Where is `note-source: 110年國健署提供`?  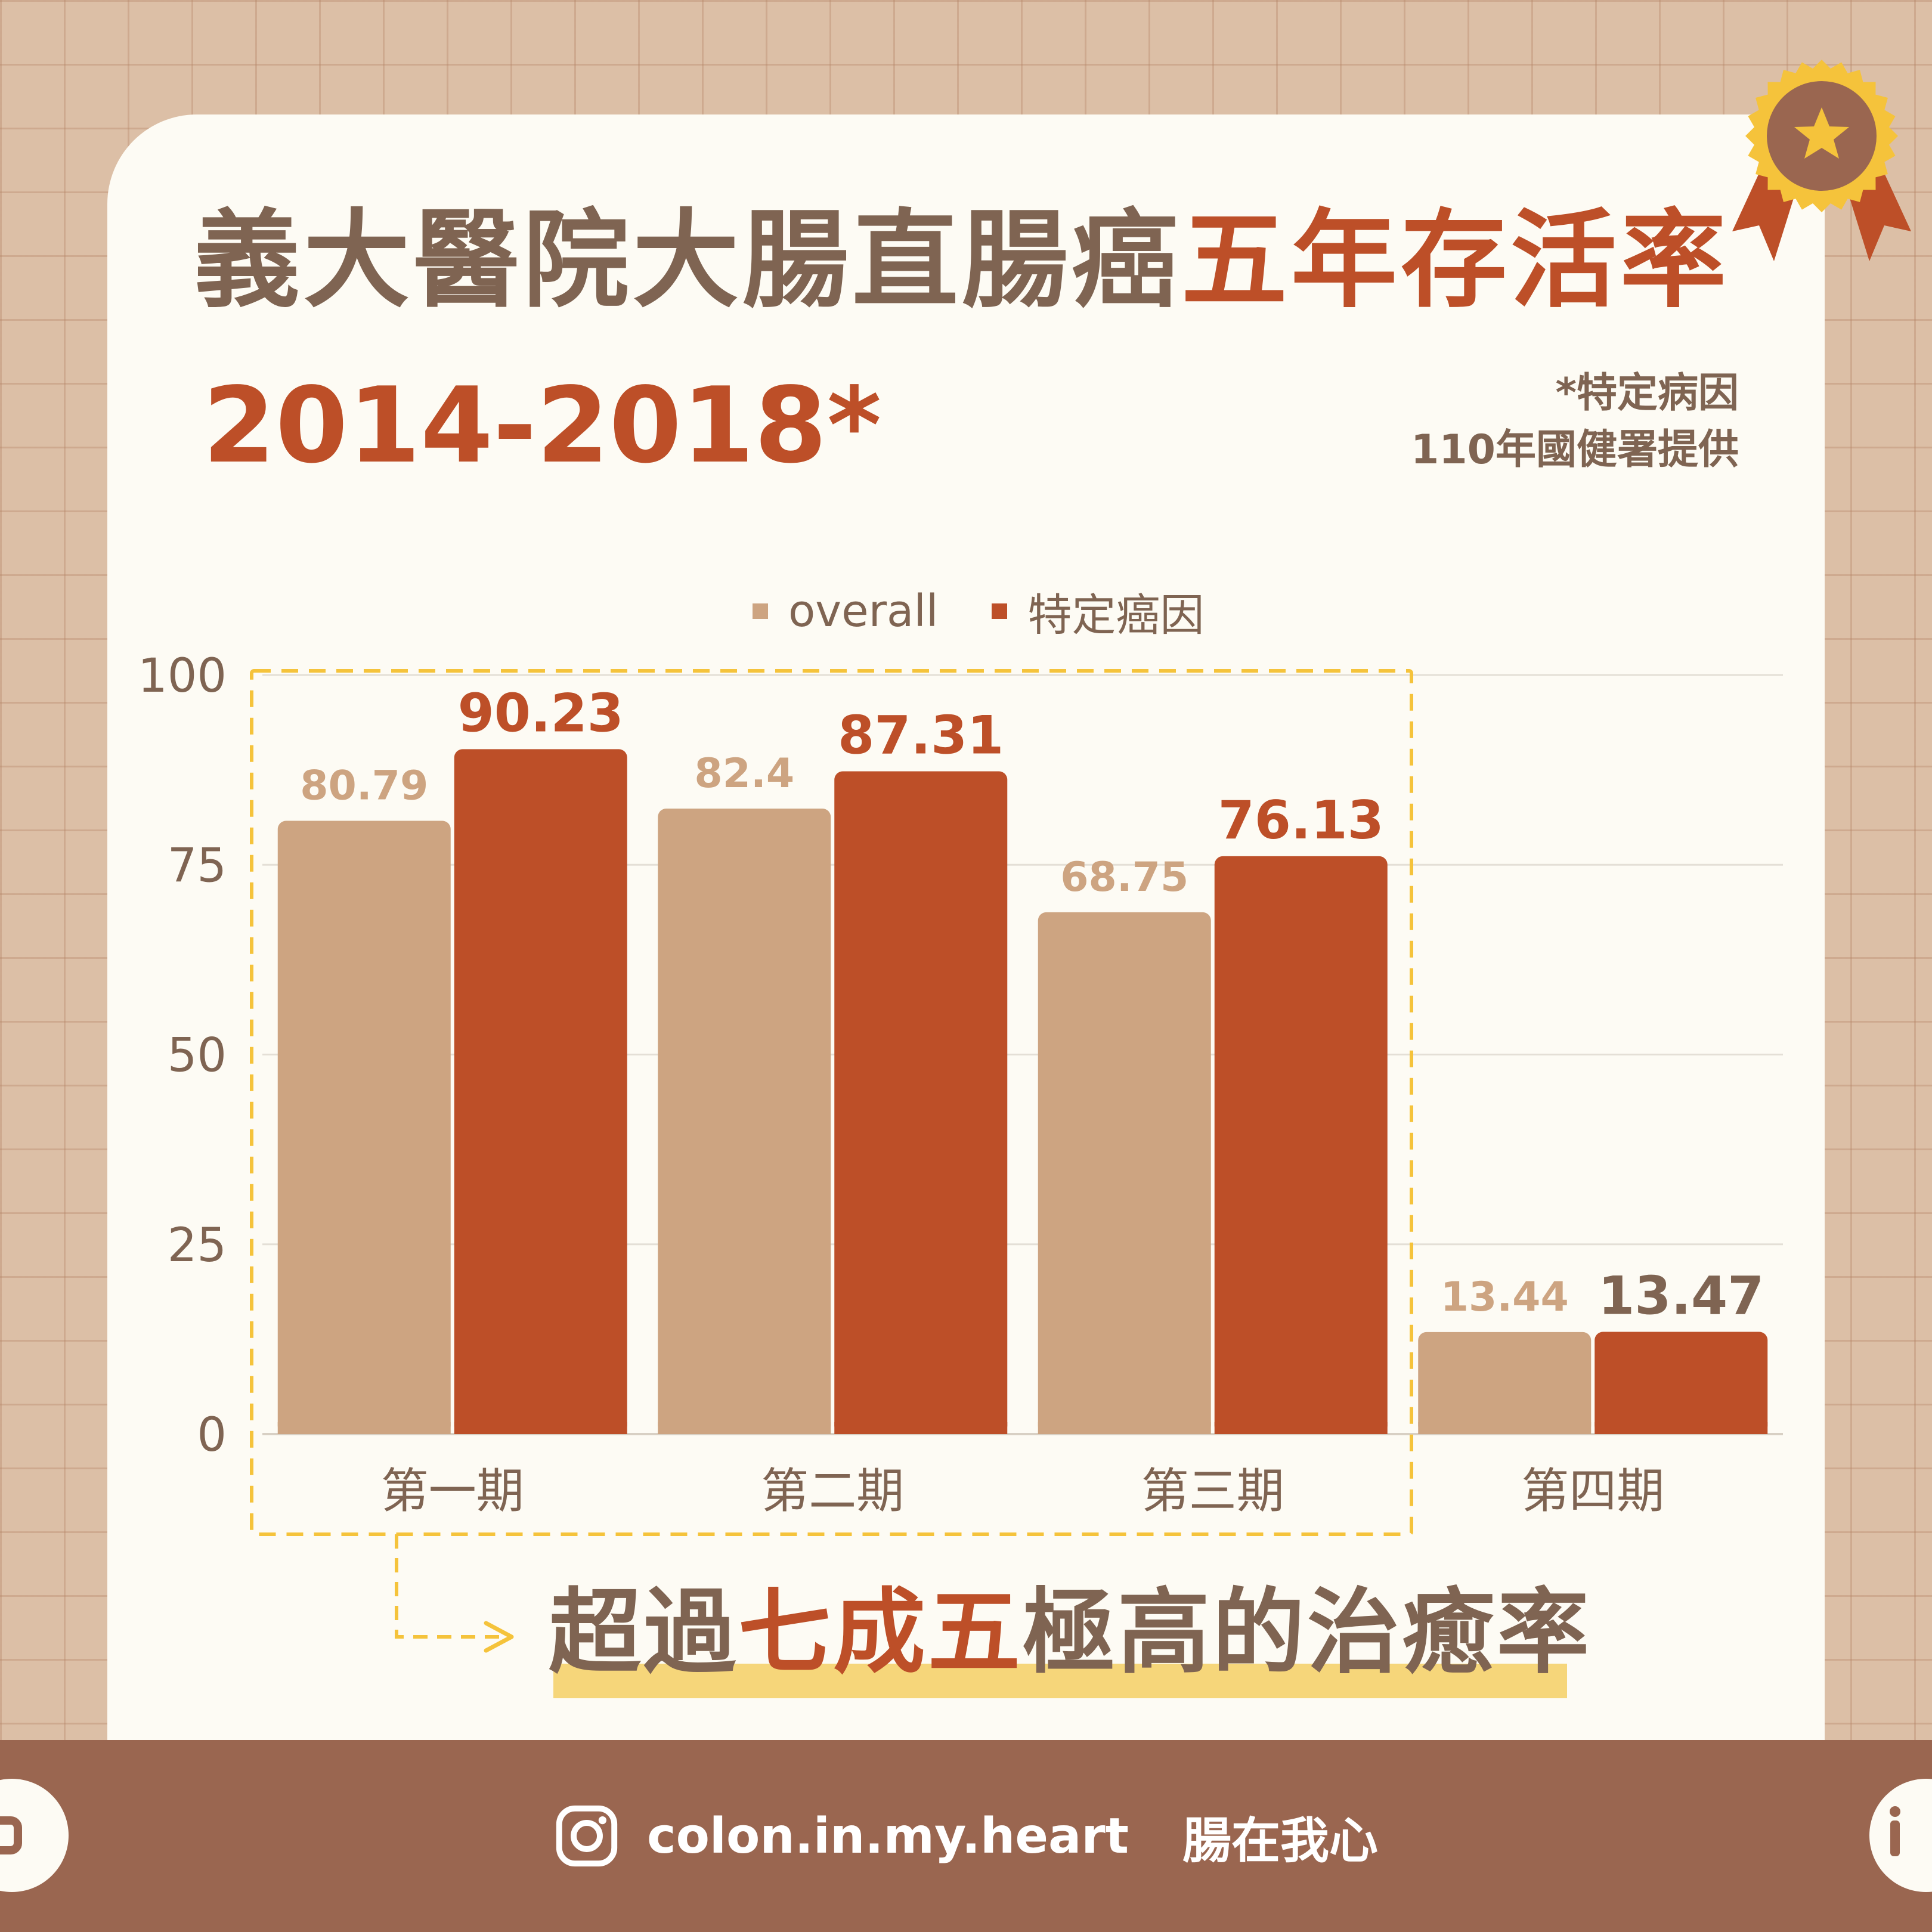 note-source: 110年國健署提供 is located at coordinates (1575, 450).